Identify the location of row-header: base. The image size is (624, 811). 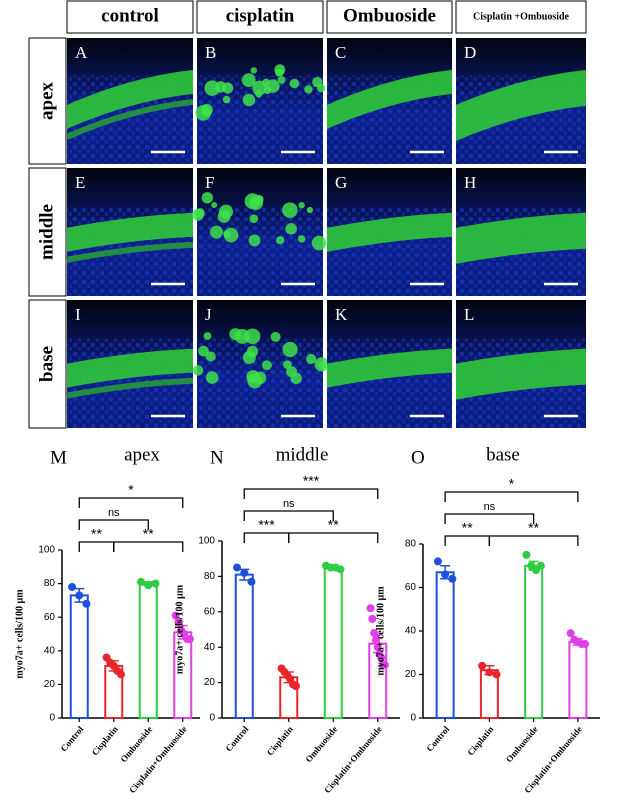
(46, 364).